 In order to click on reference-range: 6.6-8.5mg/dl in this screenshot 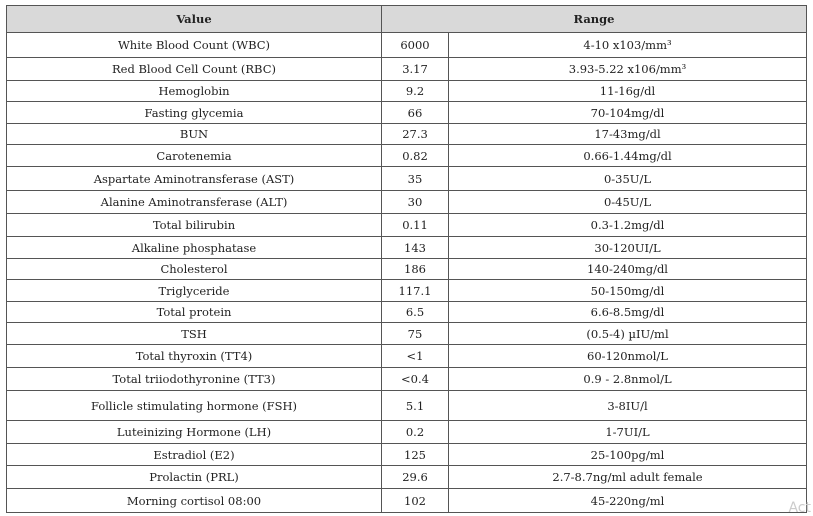, I will do `click(627, 312)`.